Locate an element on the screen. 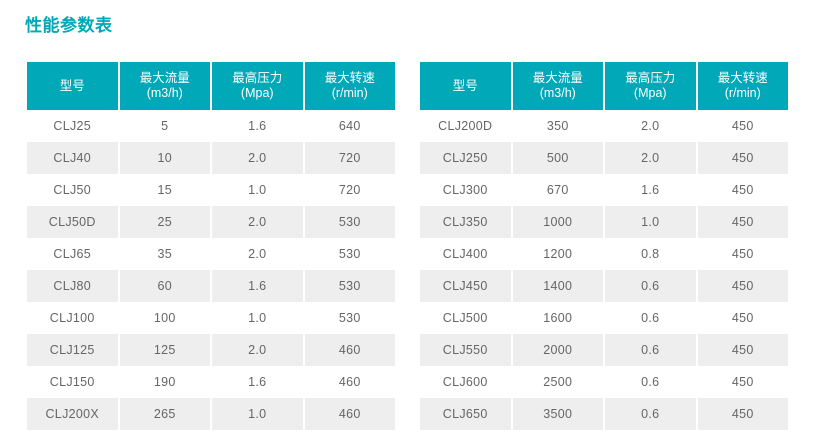 Image resolution: width=819 pixels, height=432 pixels. cell-max-flow: 5 is located at coordinates (164, 126).